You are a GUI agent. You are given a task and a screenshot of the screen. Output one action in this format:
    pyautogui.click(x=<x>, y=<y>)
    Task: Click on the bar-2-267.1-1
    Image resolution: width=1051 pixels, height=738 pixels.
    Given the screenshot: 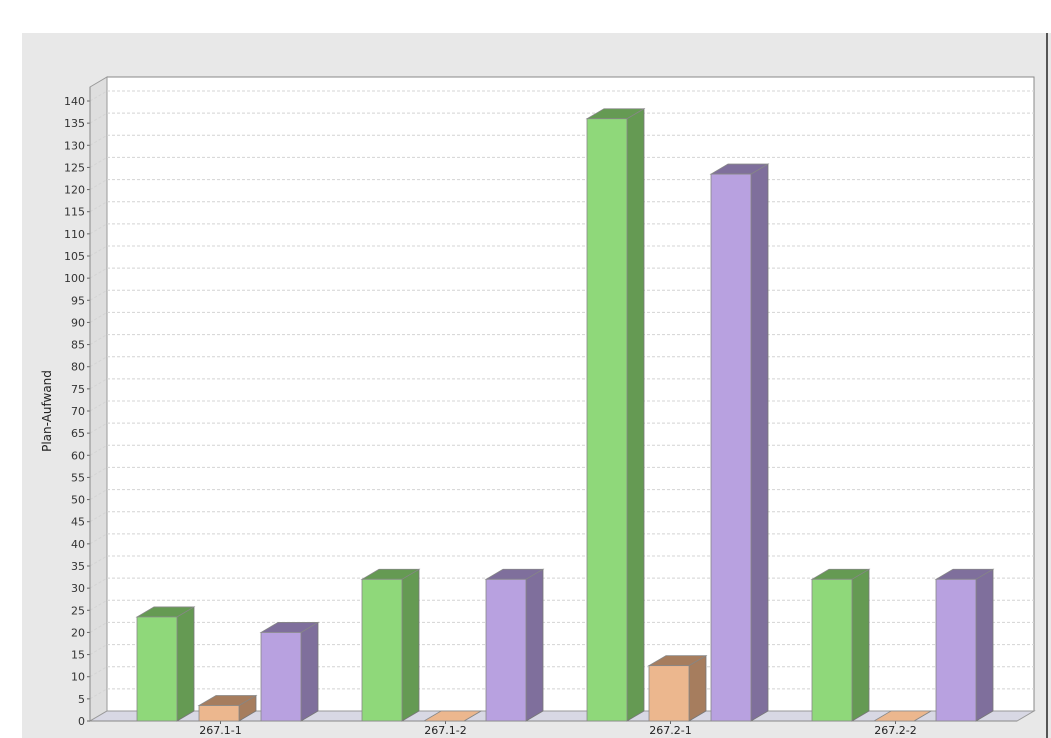 What is the action you would take?
    pyautogui.click(x=227, y=708)
    